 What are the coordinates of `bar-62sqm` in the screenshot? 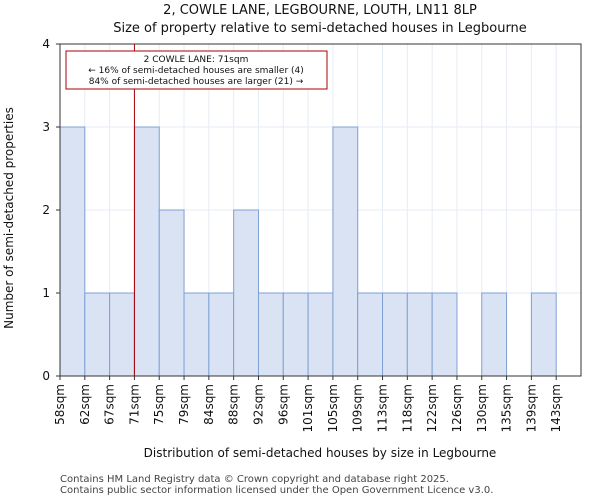 It's located at (97, 334).